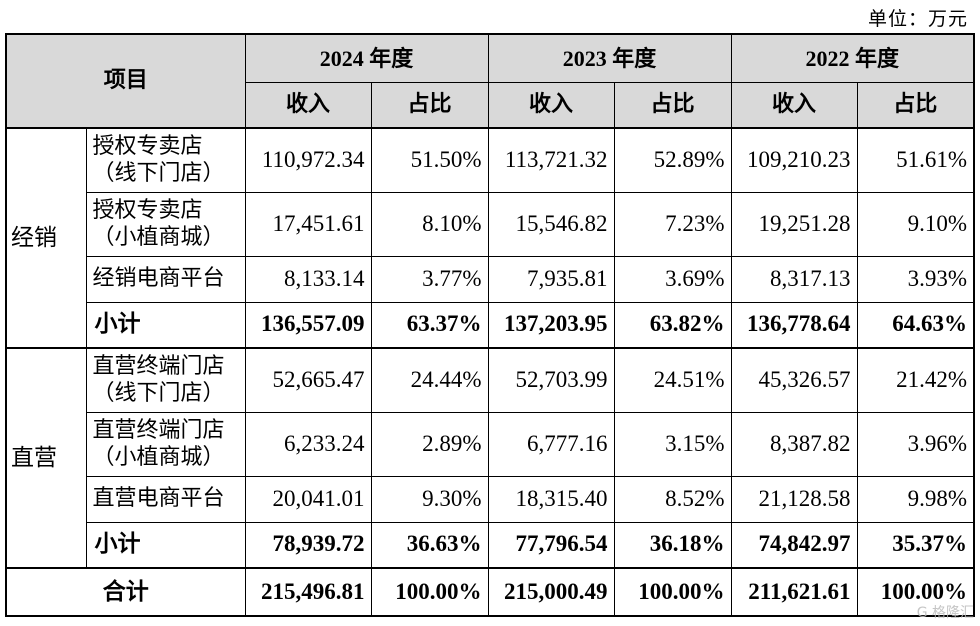  Describe the element at coordinates (672, 592) in the screenshot. I see `share-2023: 100.00%` at that location.